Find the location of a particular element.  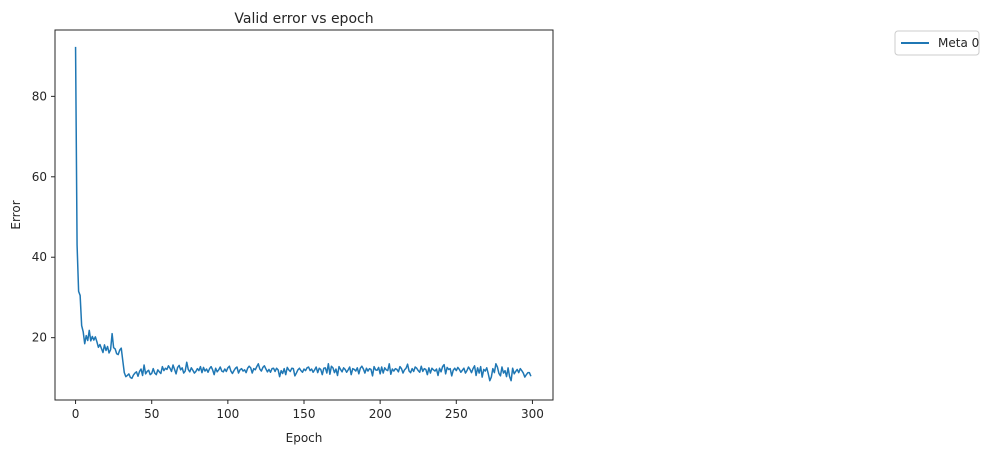

x-tick-label: 0 is located at coordinates (76, 414).